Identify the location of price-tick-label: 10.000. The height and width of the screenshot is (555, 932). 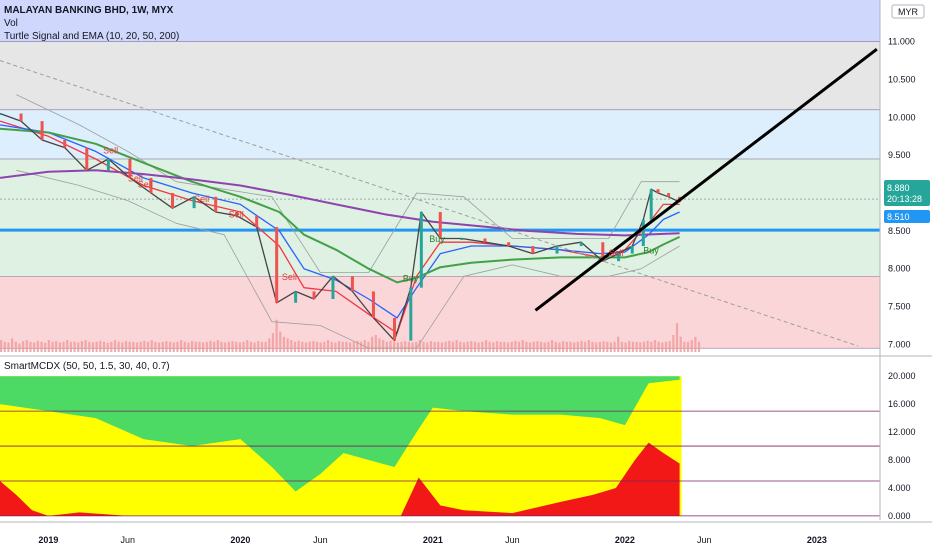
(902, 117).